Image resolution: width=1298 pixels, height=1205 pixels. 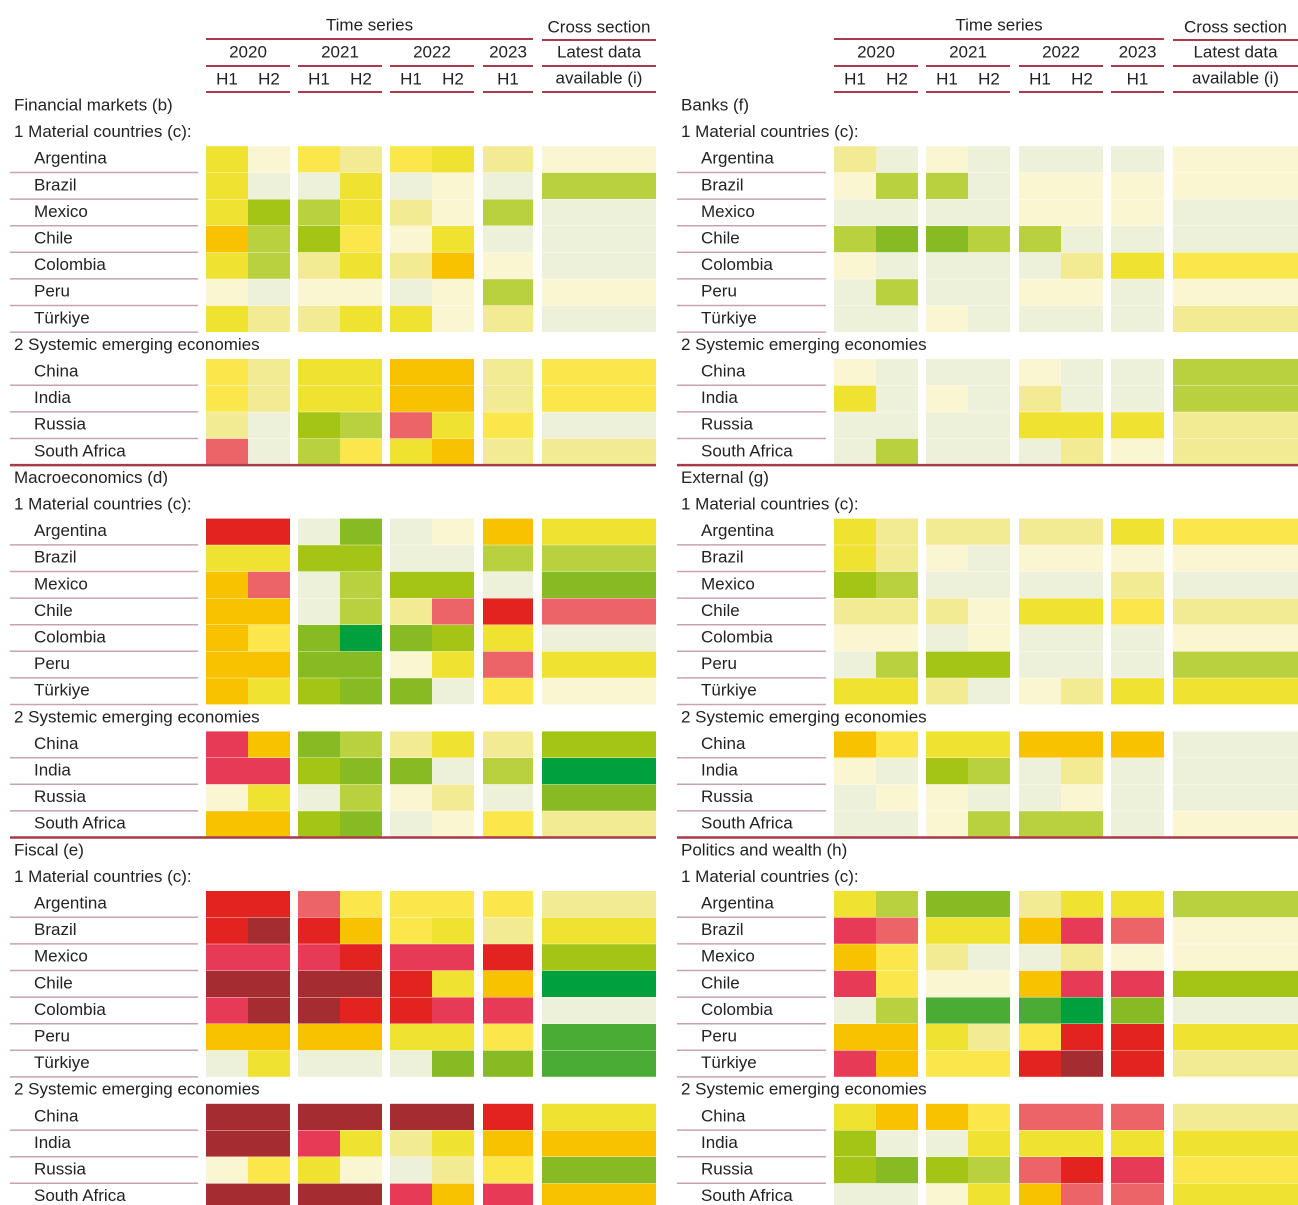 What do you see at coordinates (55, 557) in the screenshot?
I see `country-label: Brazil` at bounding box center [55, 557].